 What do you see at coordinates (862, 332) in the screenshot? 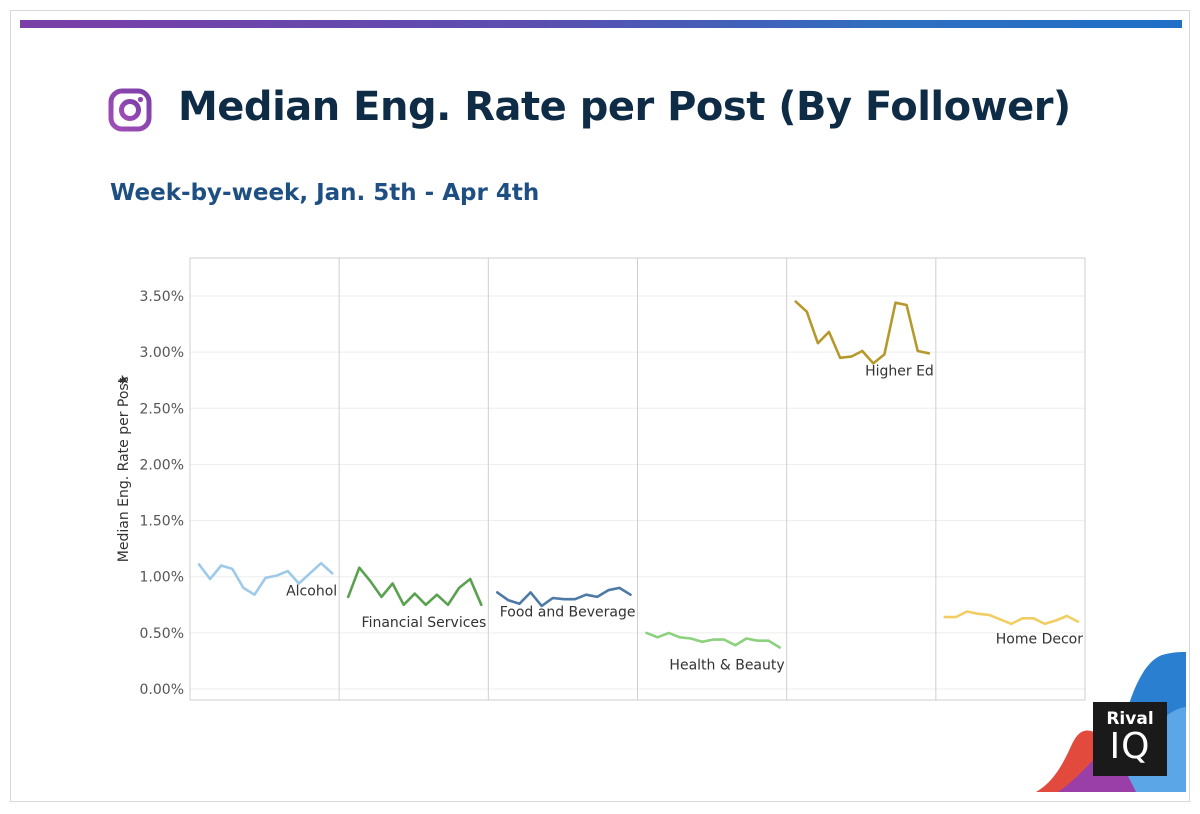
I see `series-line-higher-ed` at bounding box center [862, 332].